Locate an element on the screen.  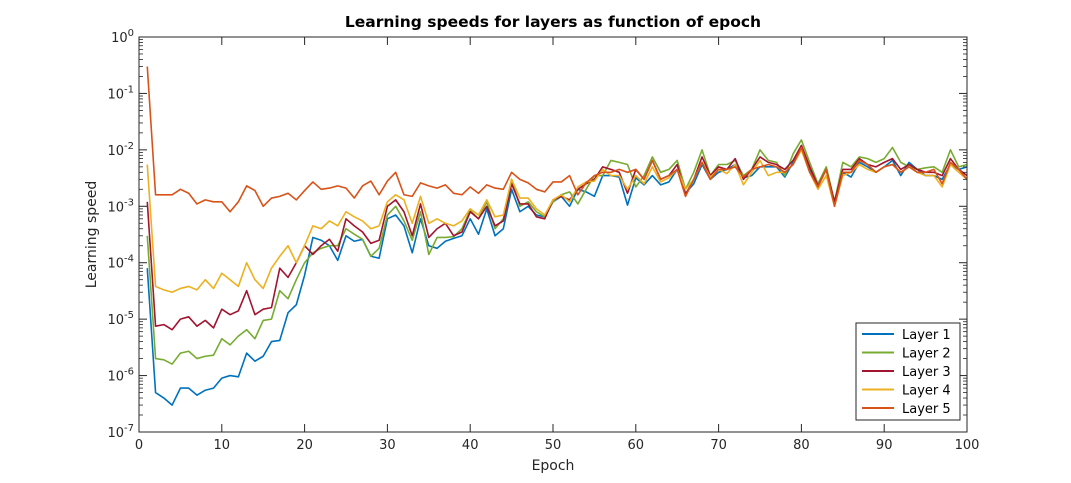
y-tick-label: 10⁻¹ is located at coordinates (120, 93).